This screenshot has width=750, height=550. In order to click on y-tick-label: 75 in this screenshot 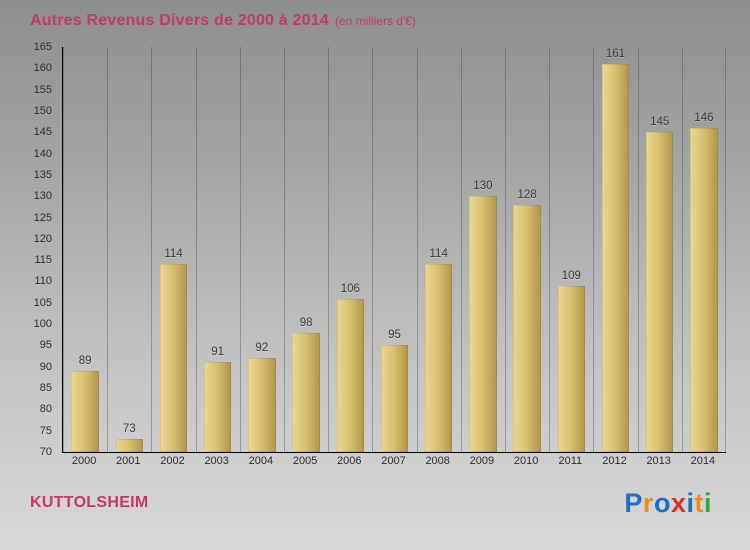, I will do `click(45, 430)`.